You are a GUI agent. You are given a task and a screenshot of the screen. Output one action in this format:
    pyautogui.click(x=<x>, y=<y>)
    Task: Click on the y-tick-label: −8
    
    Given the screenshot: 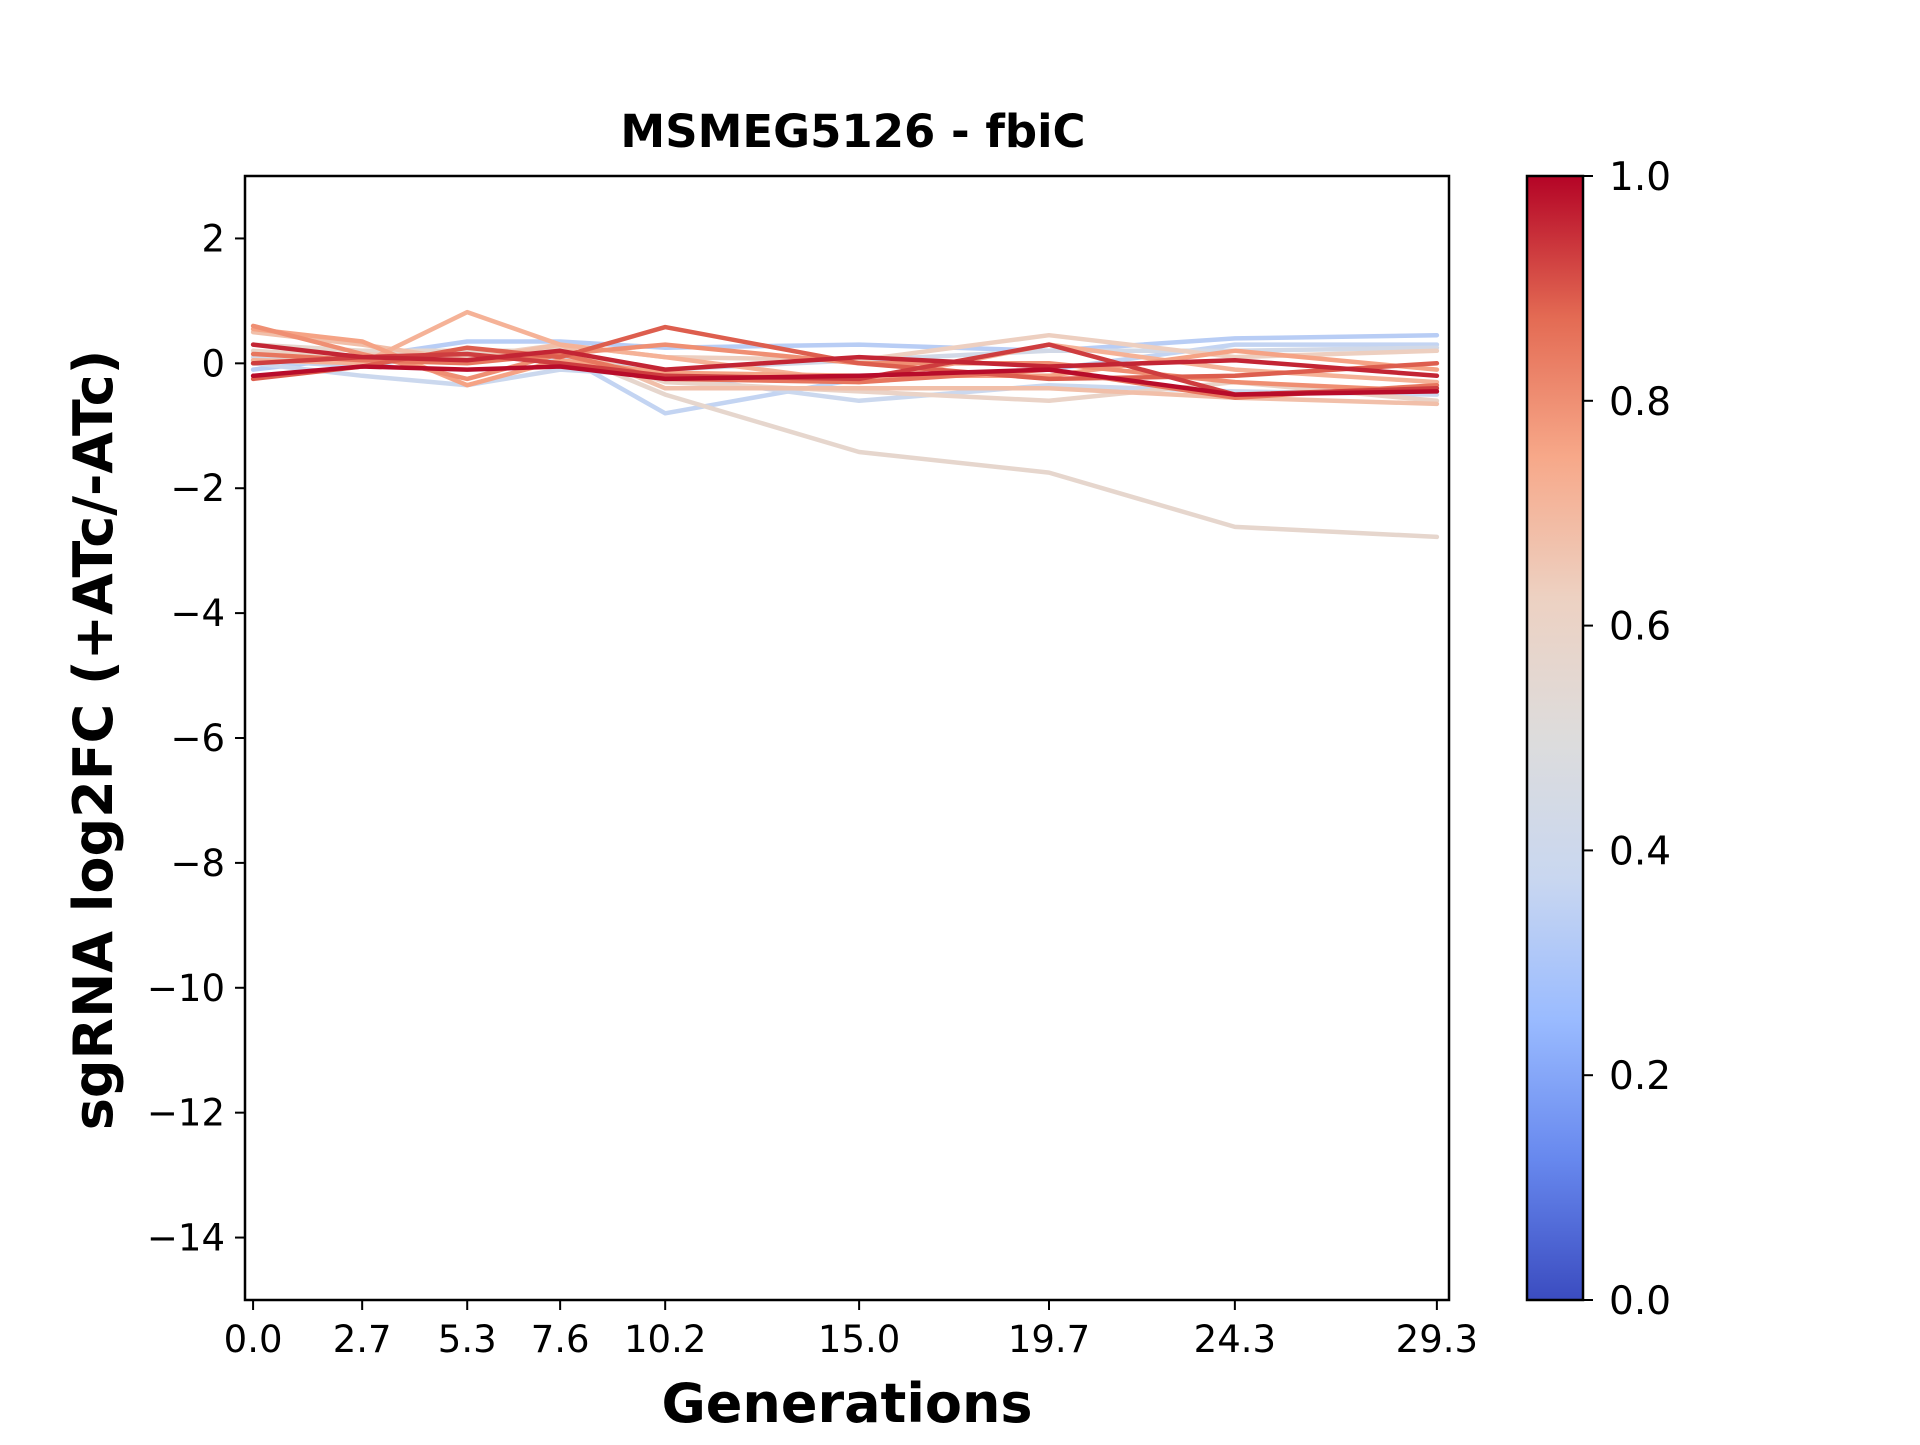 What is the action you would take?
    pyautogui.click(x=197, y=863)
    